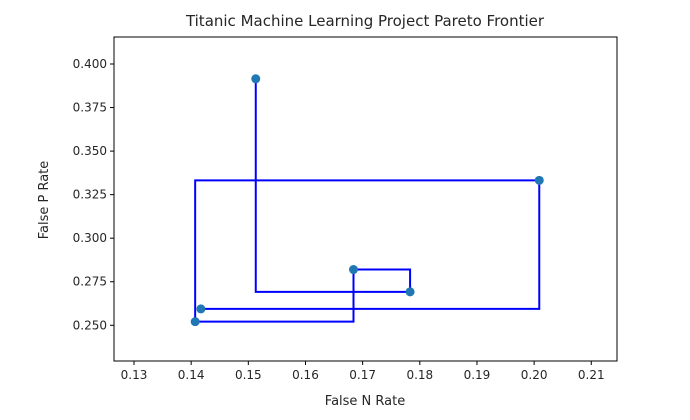 The height and width of the screenshot is (420, 690). What do you see at coordinates (477, 375) in the screenshot?
I see `x-tick-label: 0.19` at bounding box center [477, 375].